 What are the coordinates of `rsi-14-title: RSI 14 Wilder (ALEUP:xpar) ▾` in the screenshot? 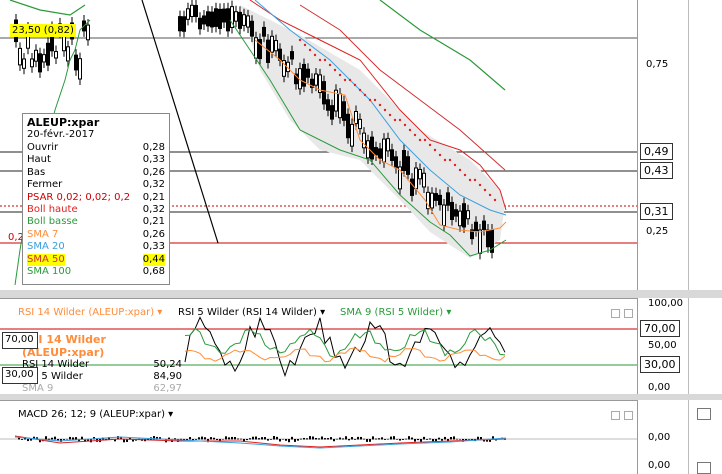 It's located at (90, 312).